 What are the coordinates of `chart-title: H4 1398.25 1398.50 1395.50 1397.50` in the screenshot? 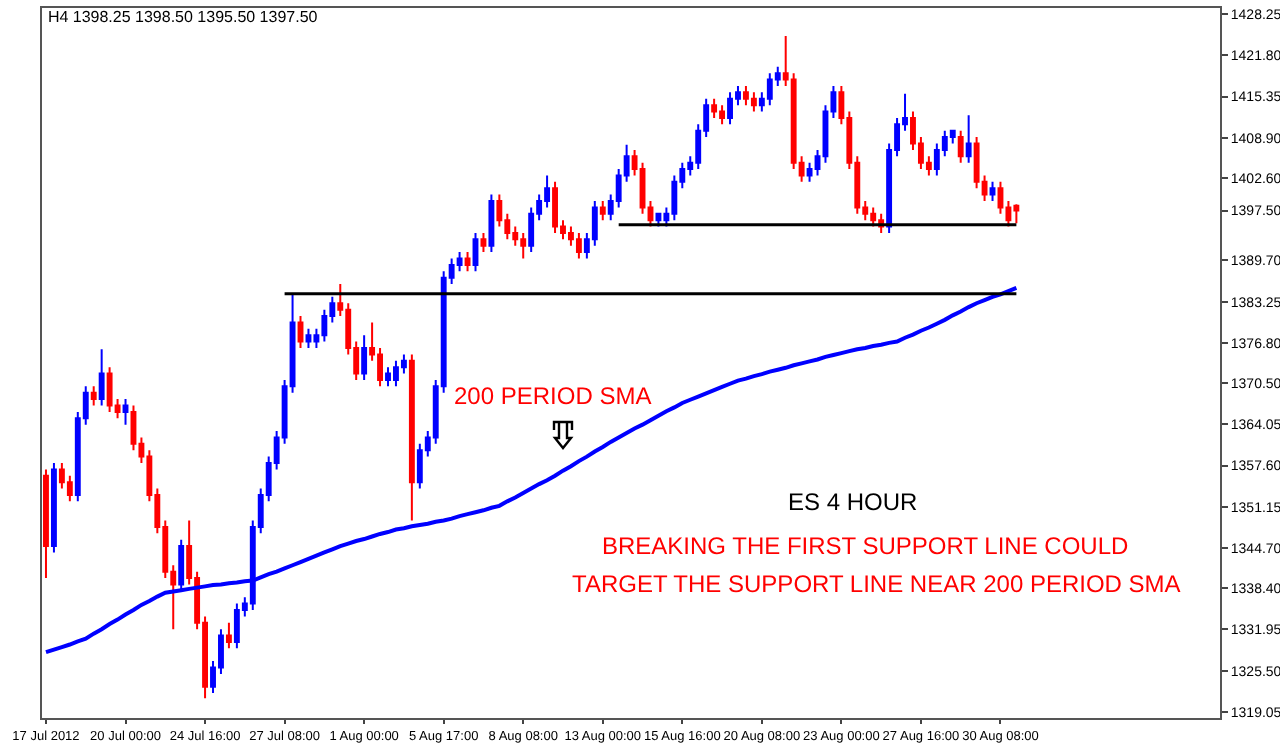 It's located at (183, 17).